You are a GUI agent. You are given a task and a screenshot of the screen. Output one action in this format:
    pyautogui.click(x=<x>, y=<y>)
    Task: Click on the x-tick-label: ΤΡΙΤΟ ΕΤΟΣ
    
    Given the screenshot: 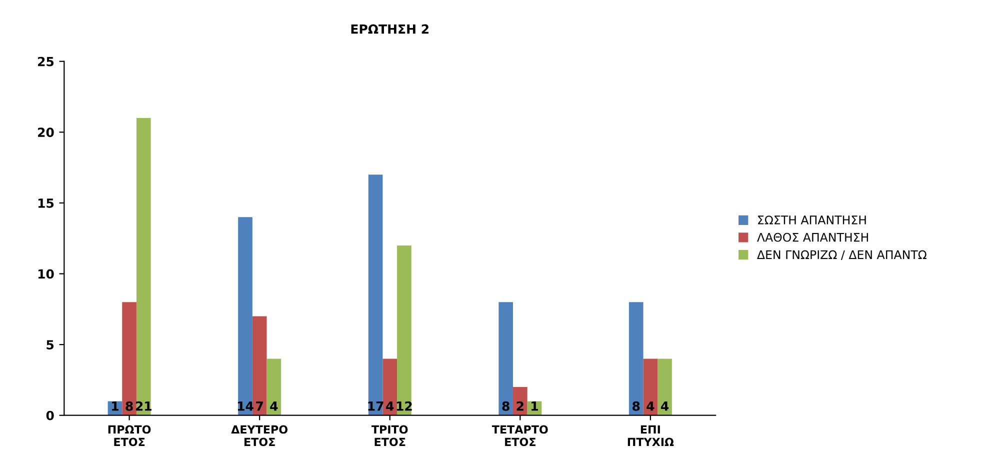 What is the action you would take?
    pyautogui.click(x=389, y=435)
    